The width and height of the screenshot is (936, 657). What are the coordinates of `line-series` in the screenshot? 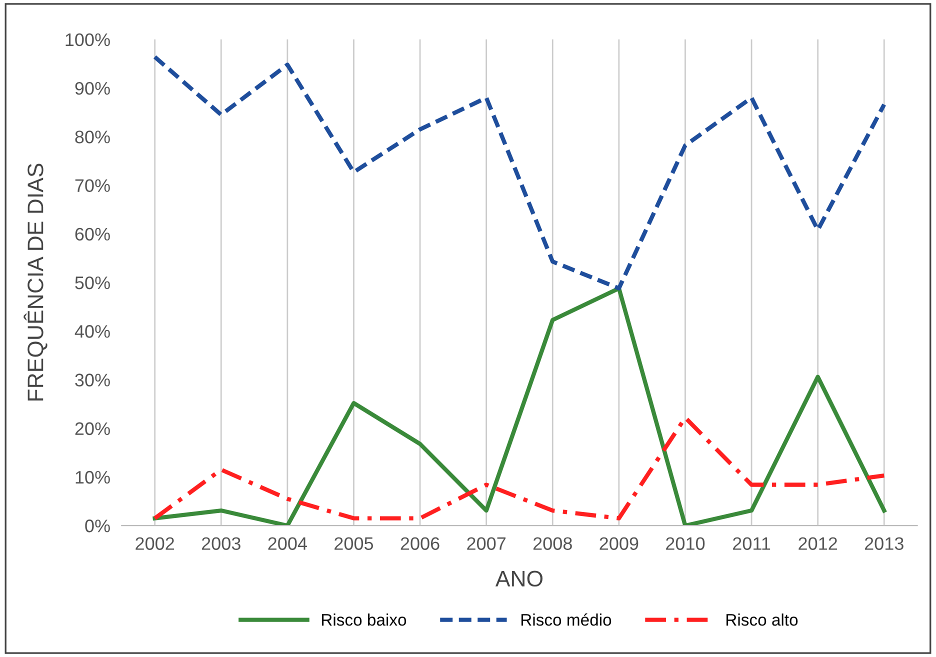 It's located at (519, 468).